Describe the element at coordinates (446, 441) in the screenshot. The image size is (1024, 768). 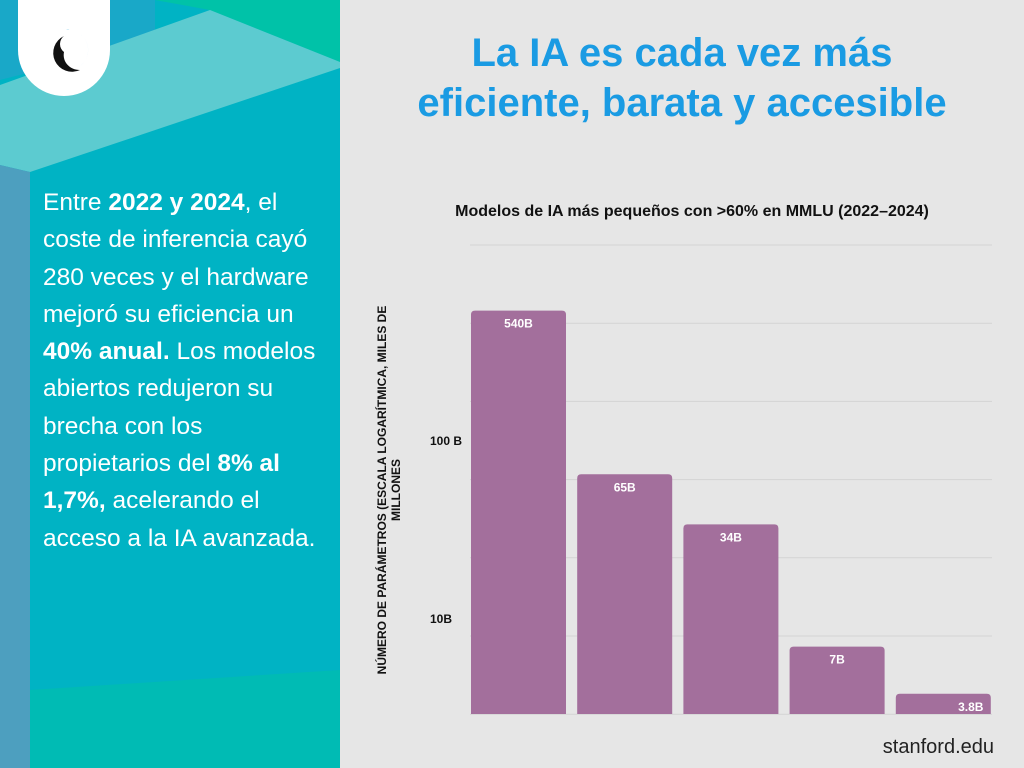
I see `y-tick-label: 100 B` at that location.